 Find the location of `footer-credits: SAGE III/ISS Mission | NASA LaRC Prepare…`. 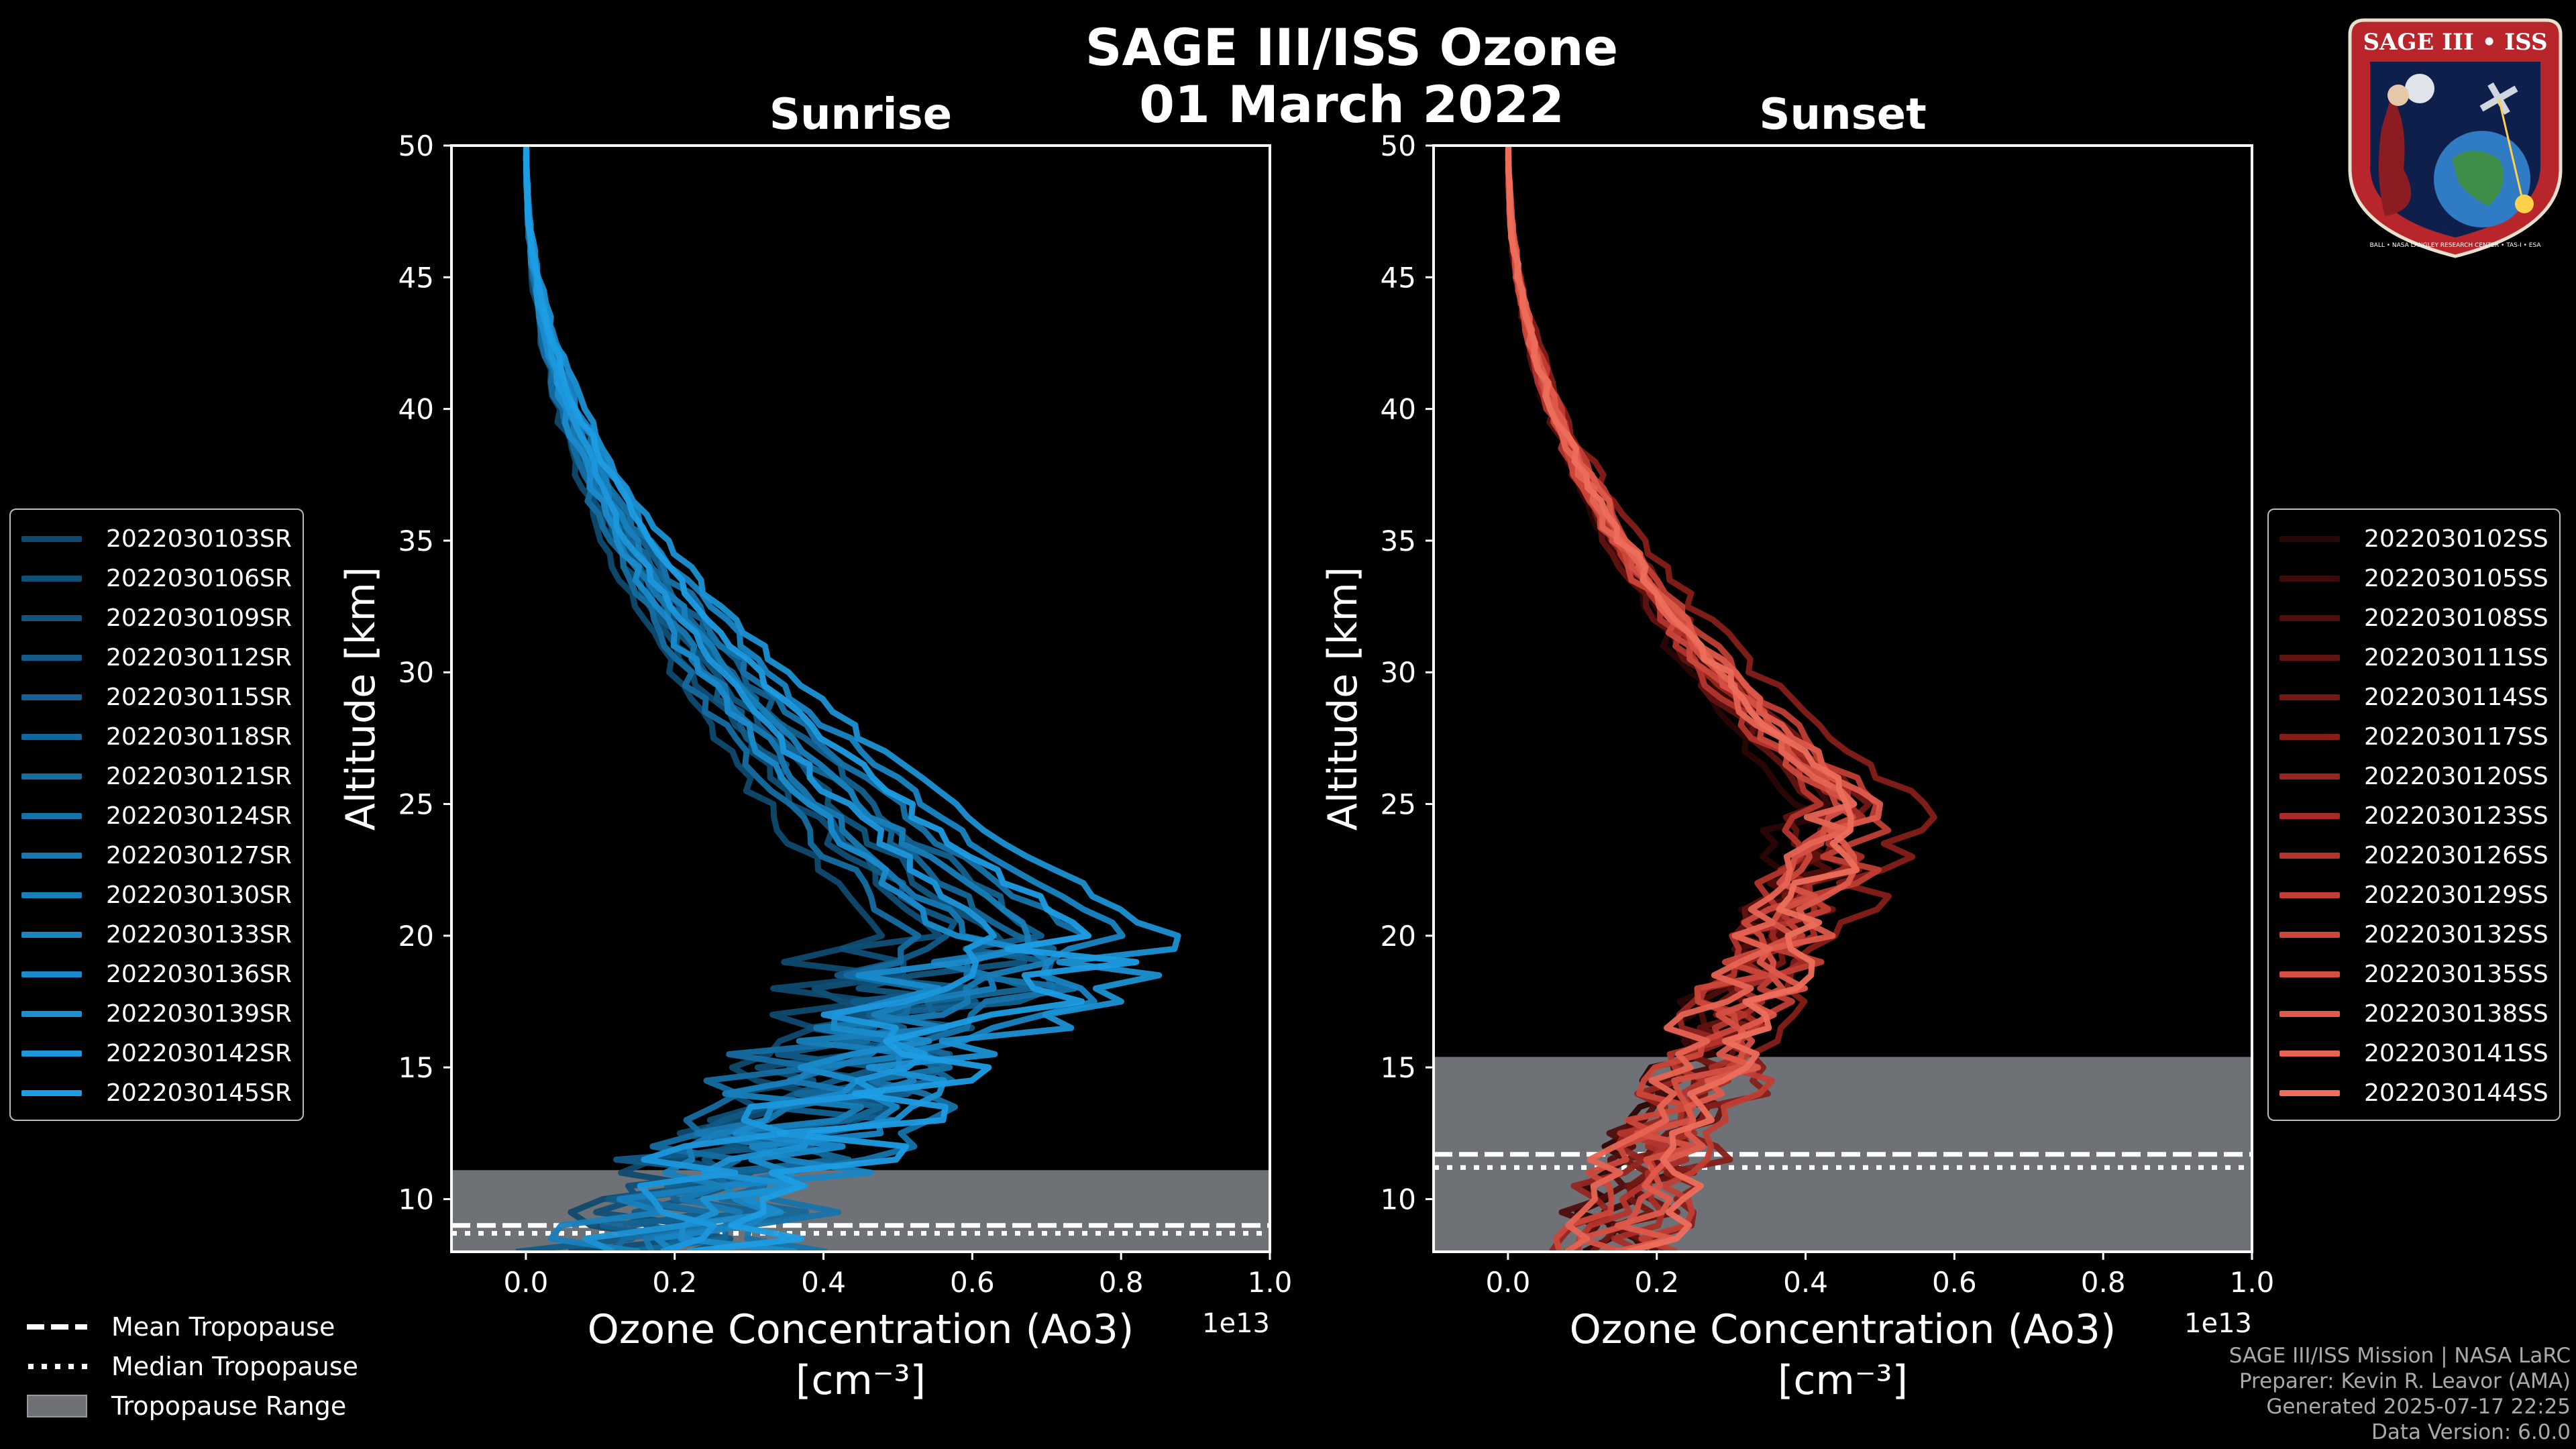

footer-credits: SAGE III/ISS Mission | NASA LaRC Prepare… is located at coordinates (2400, 1394).